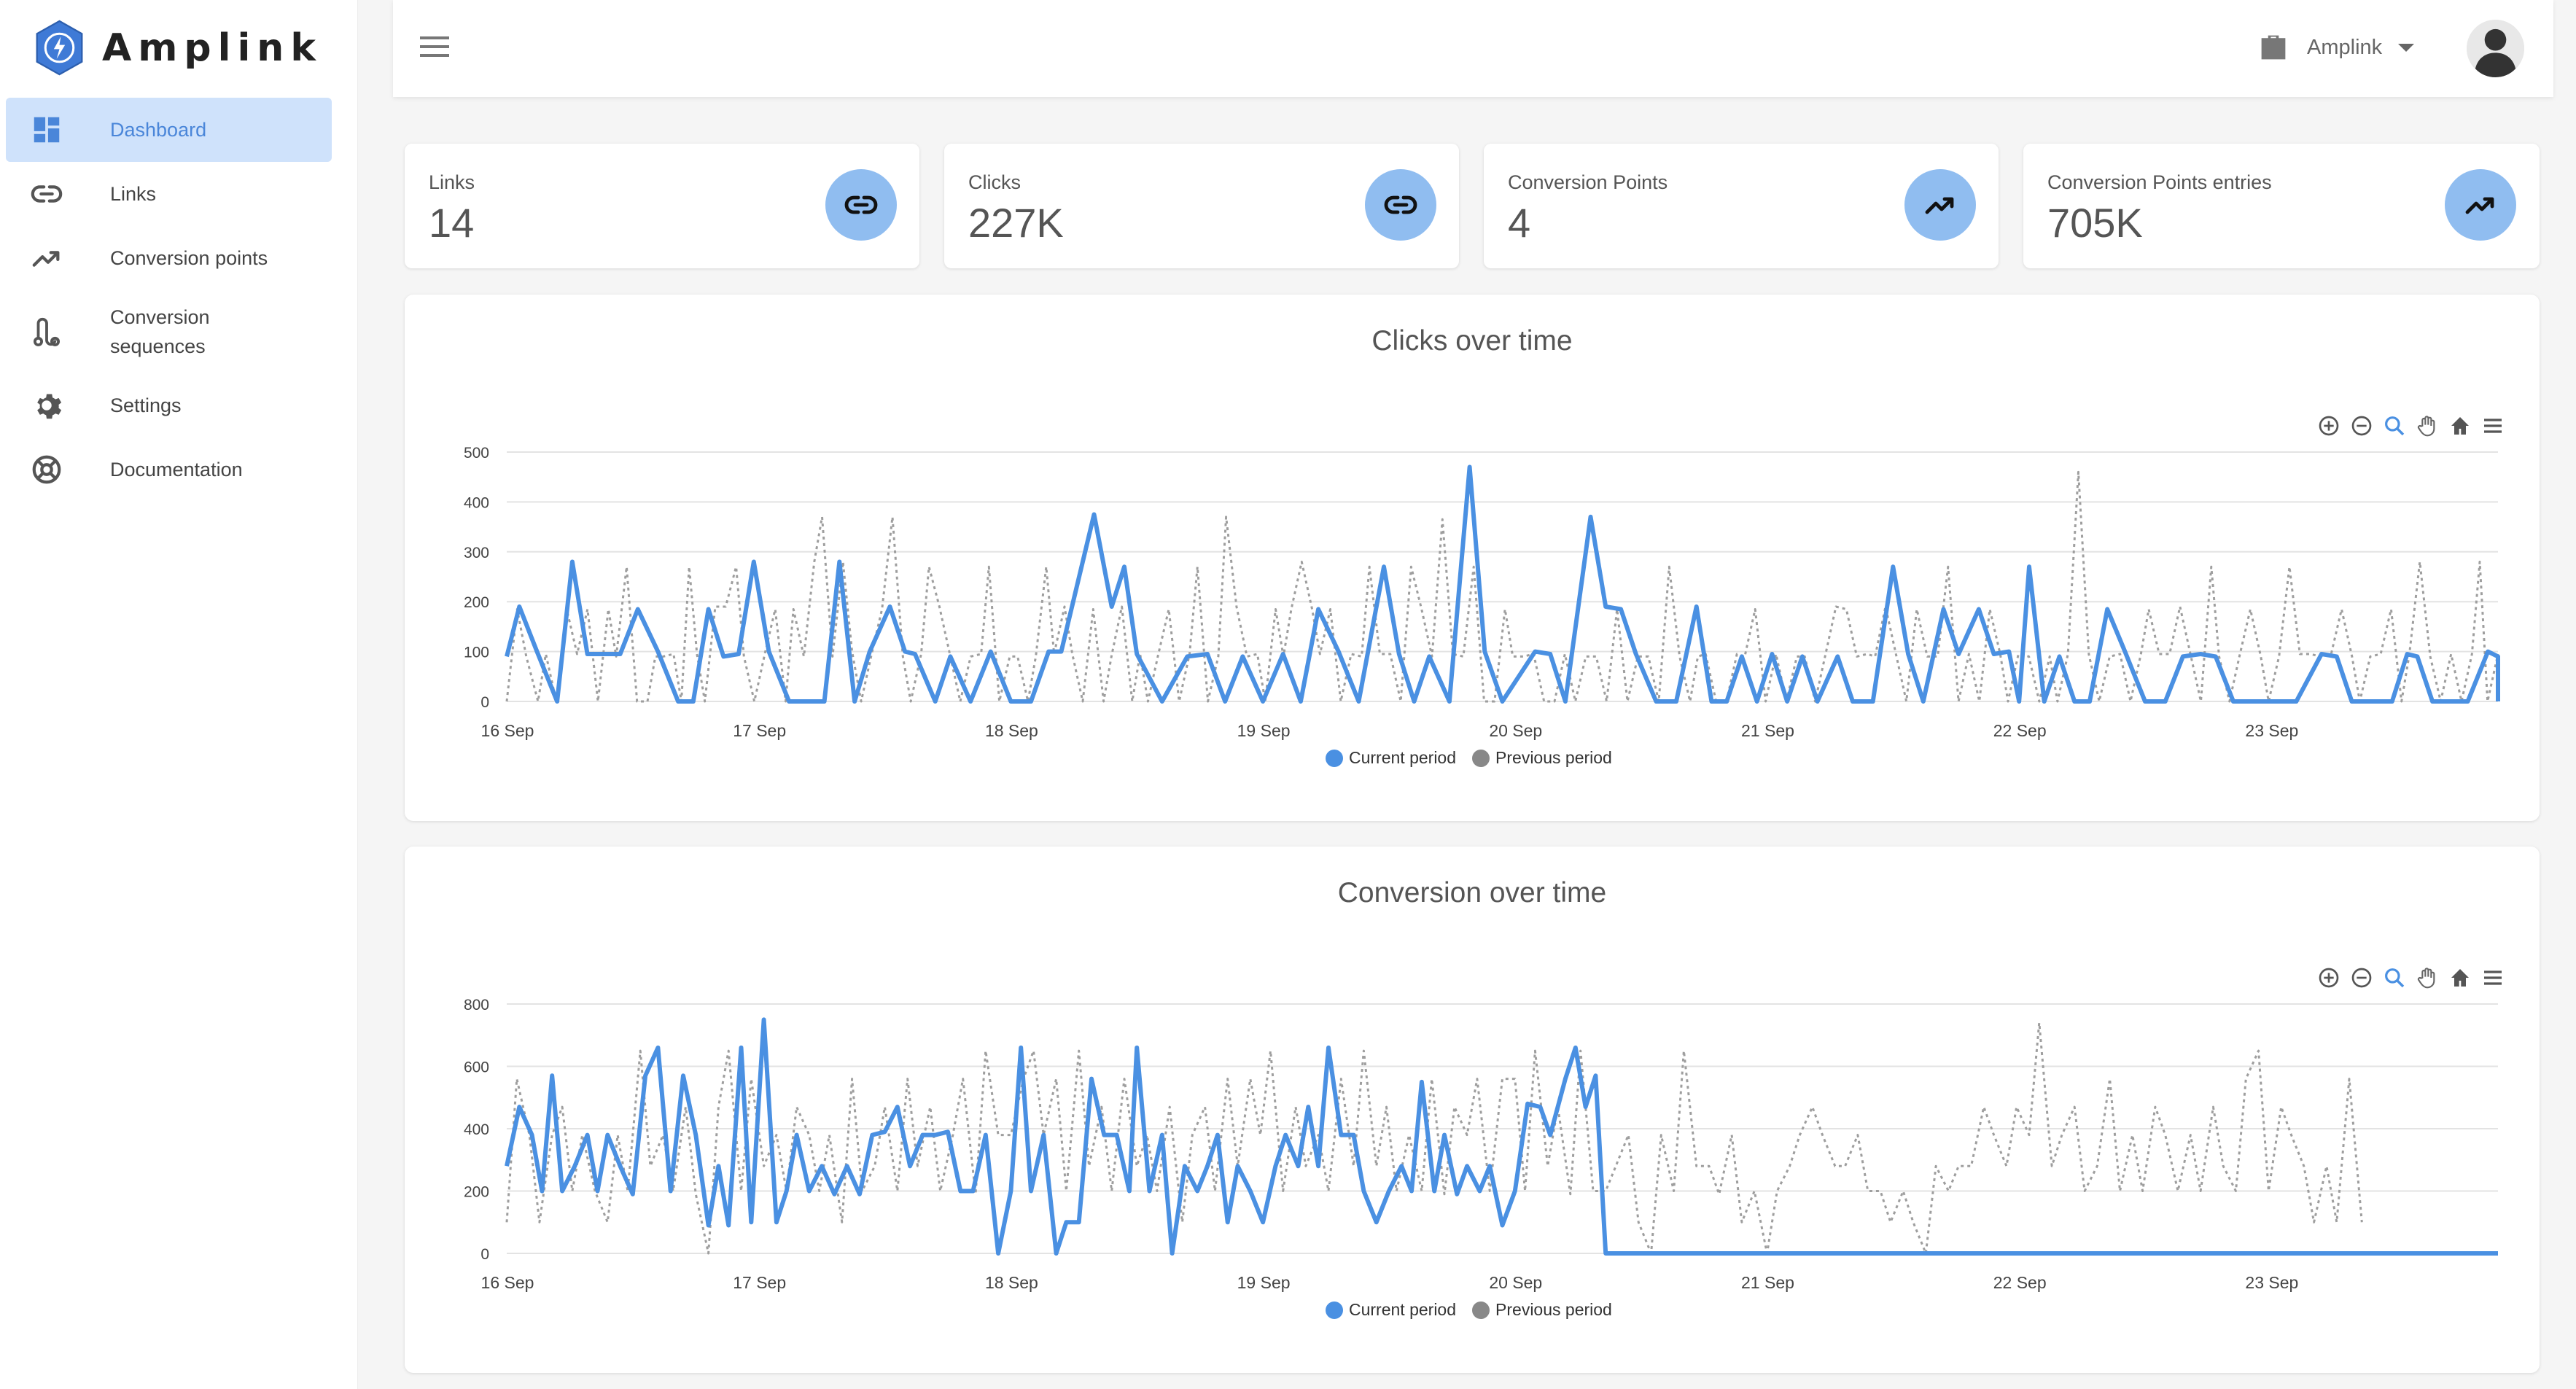 This screenshot has width=2576, height=1389. What do you see at coordinates (1473, 48) in the screenshot?
I see `topbar: Amplink` at bounding box center [1473, 48].